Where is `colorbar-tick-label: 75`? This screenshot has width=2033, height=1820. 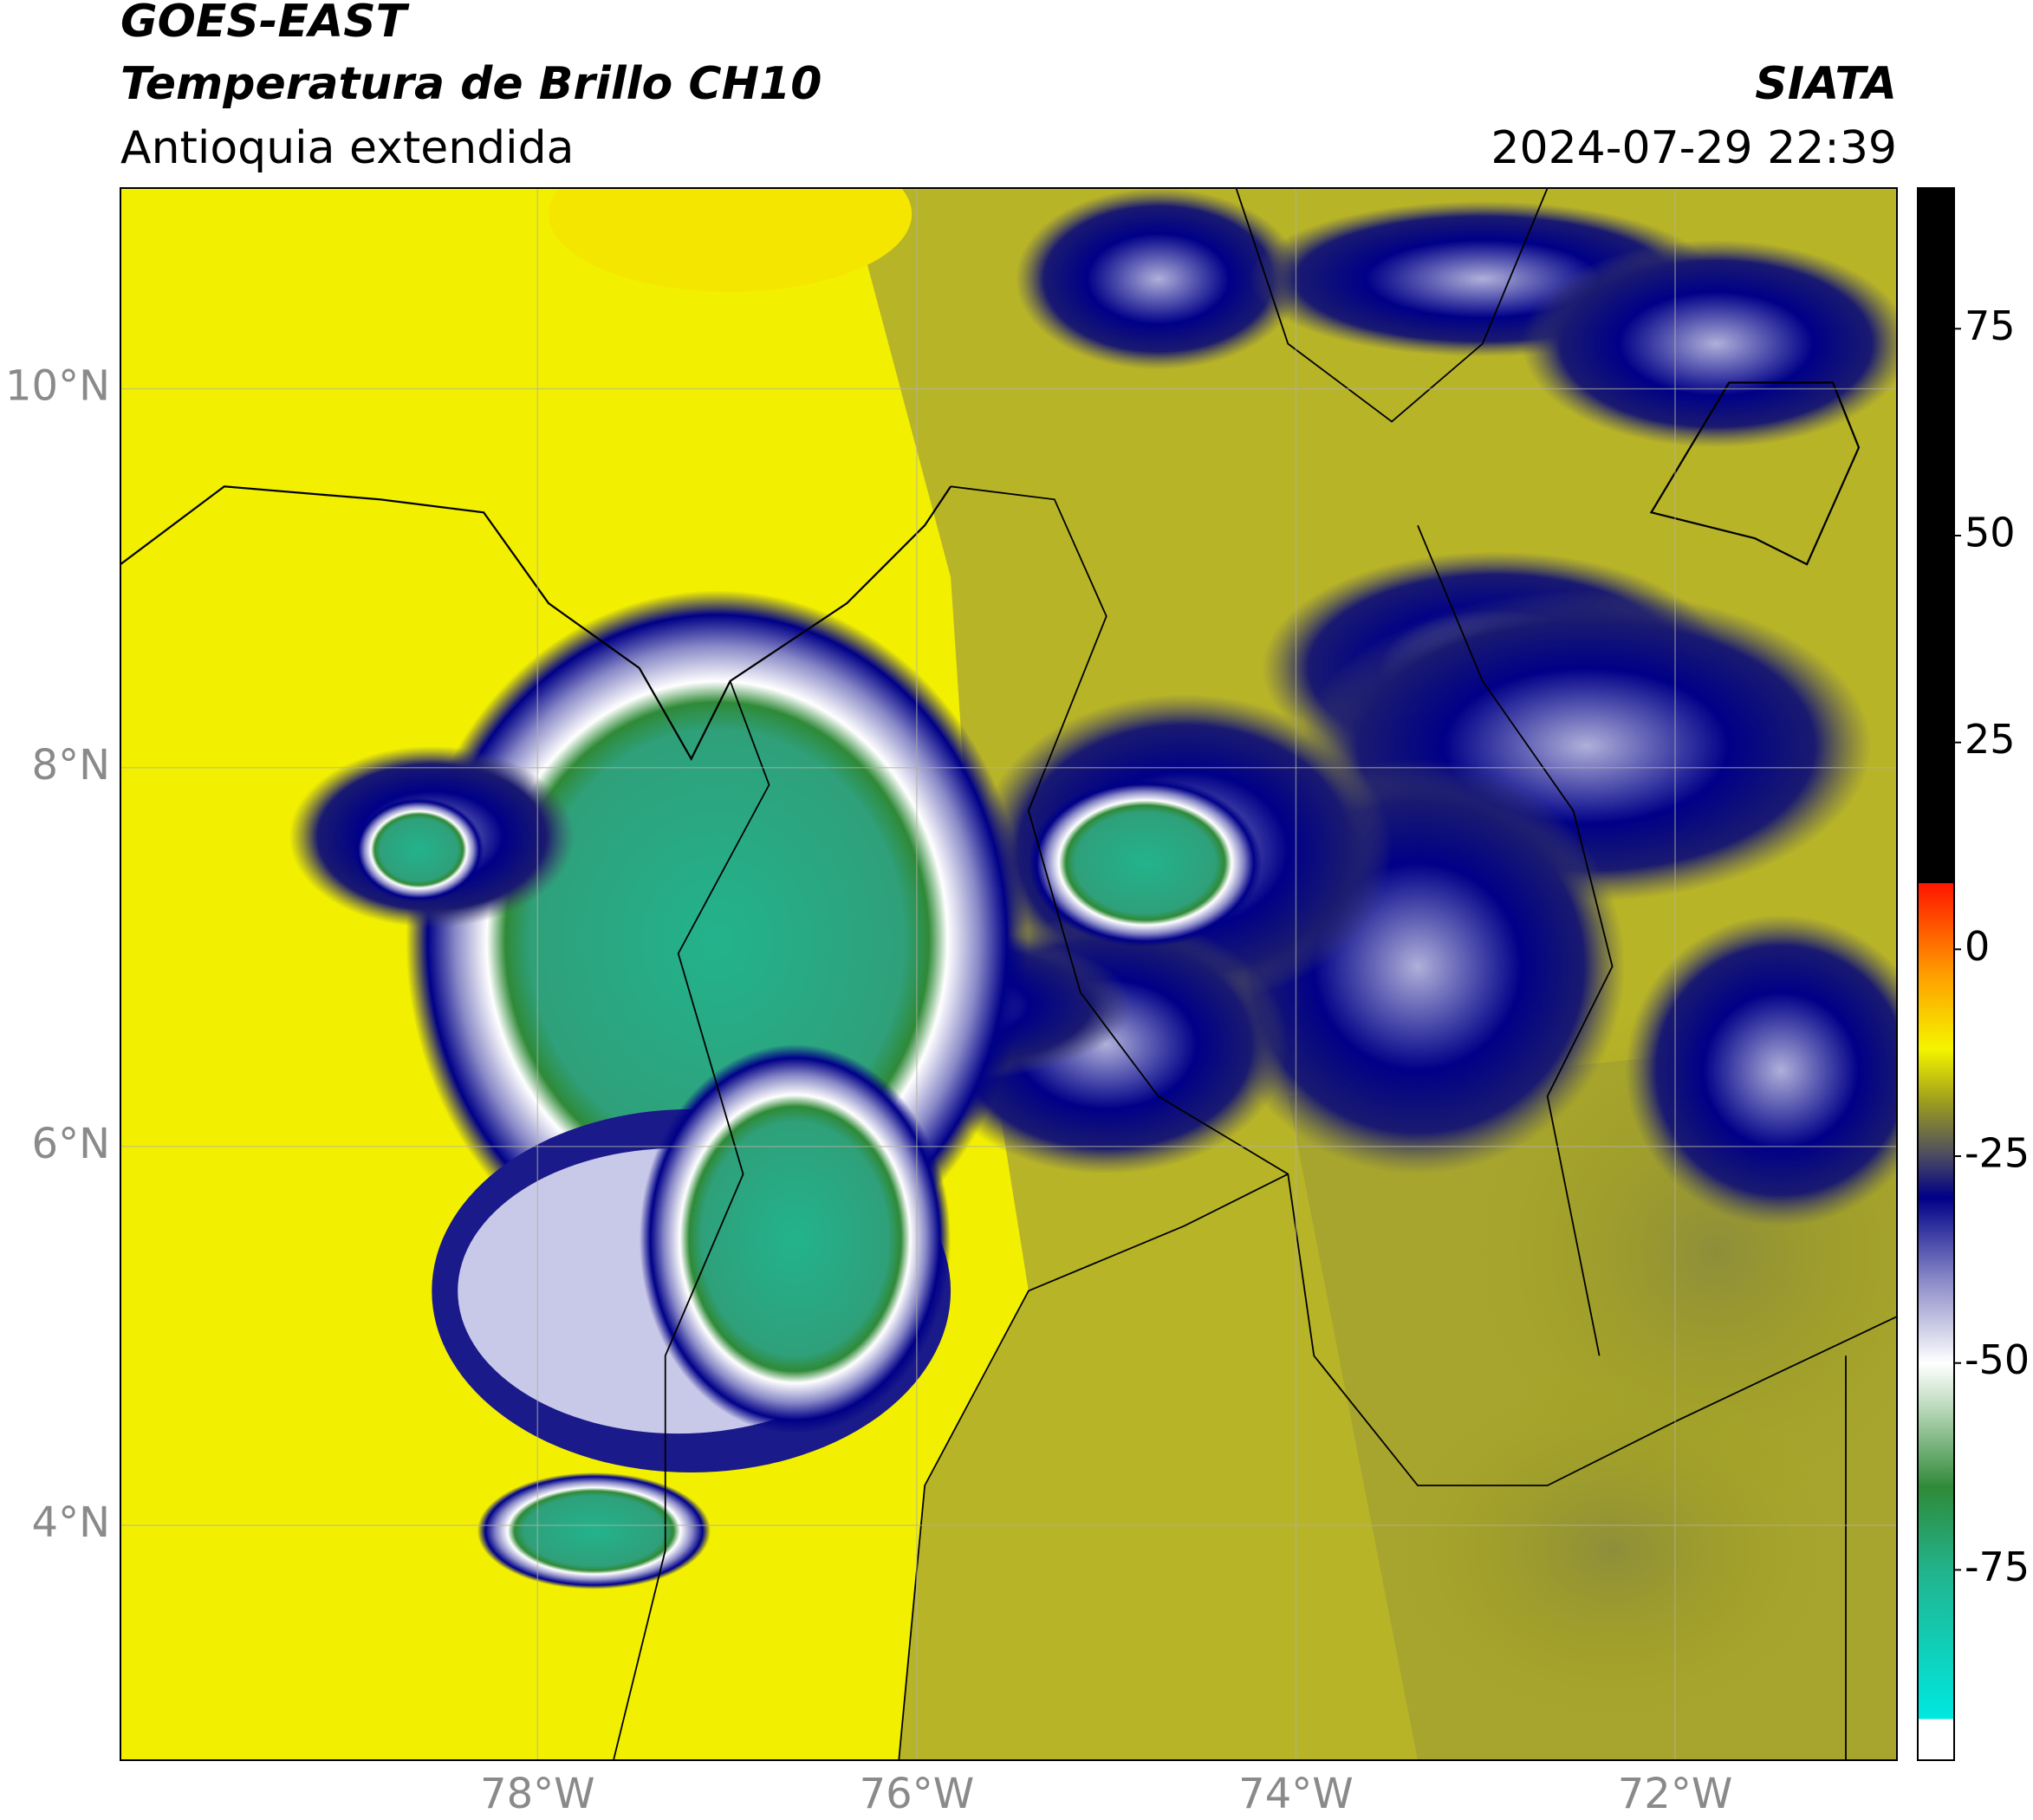
colorbar-tick-label: 75 is located at coordinates (1990, 325).